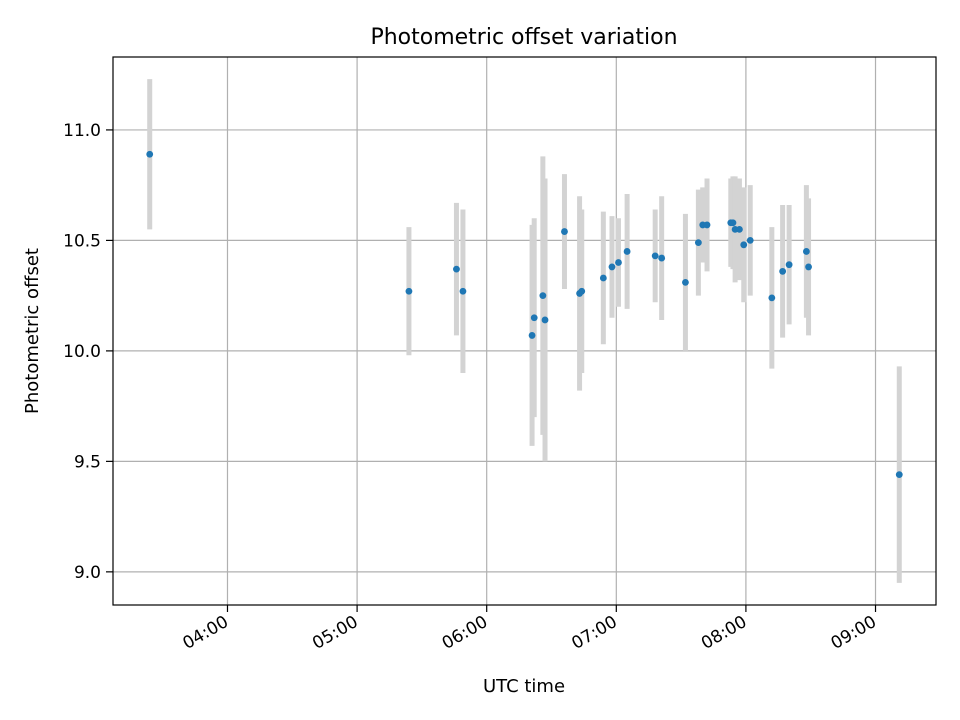  I want to click on y-tick-label: 10.0, so click(82, 352).